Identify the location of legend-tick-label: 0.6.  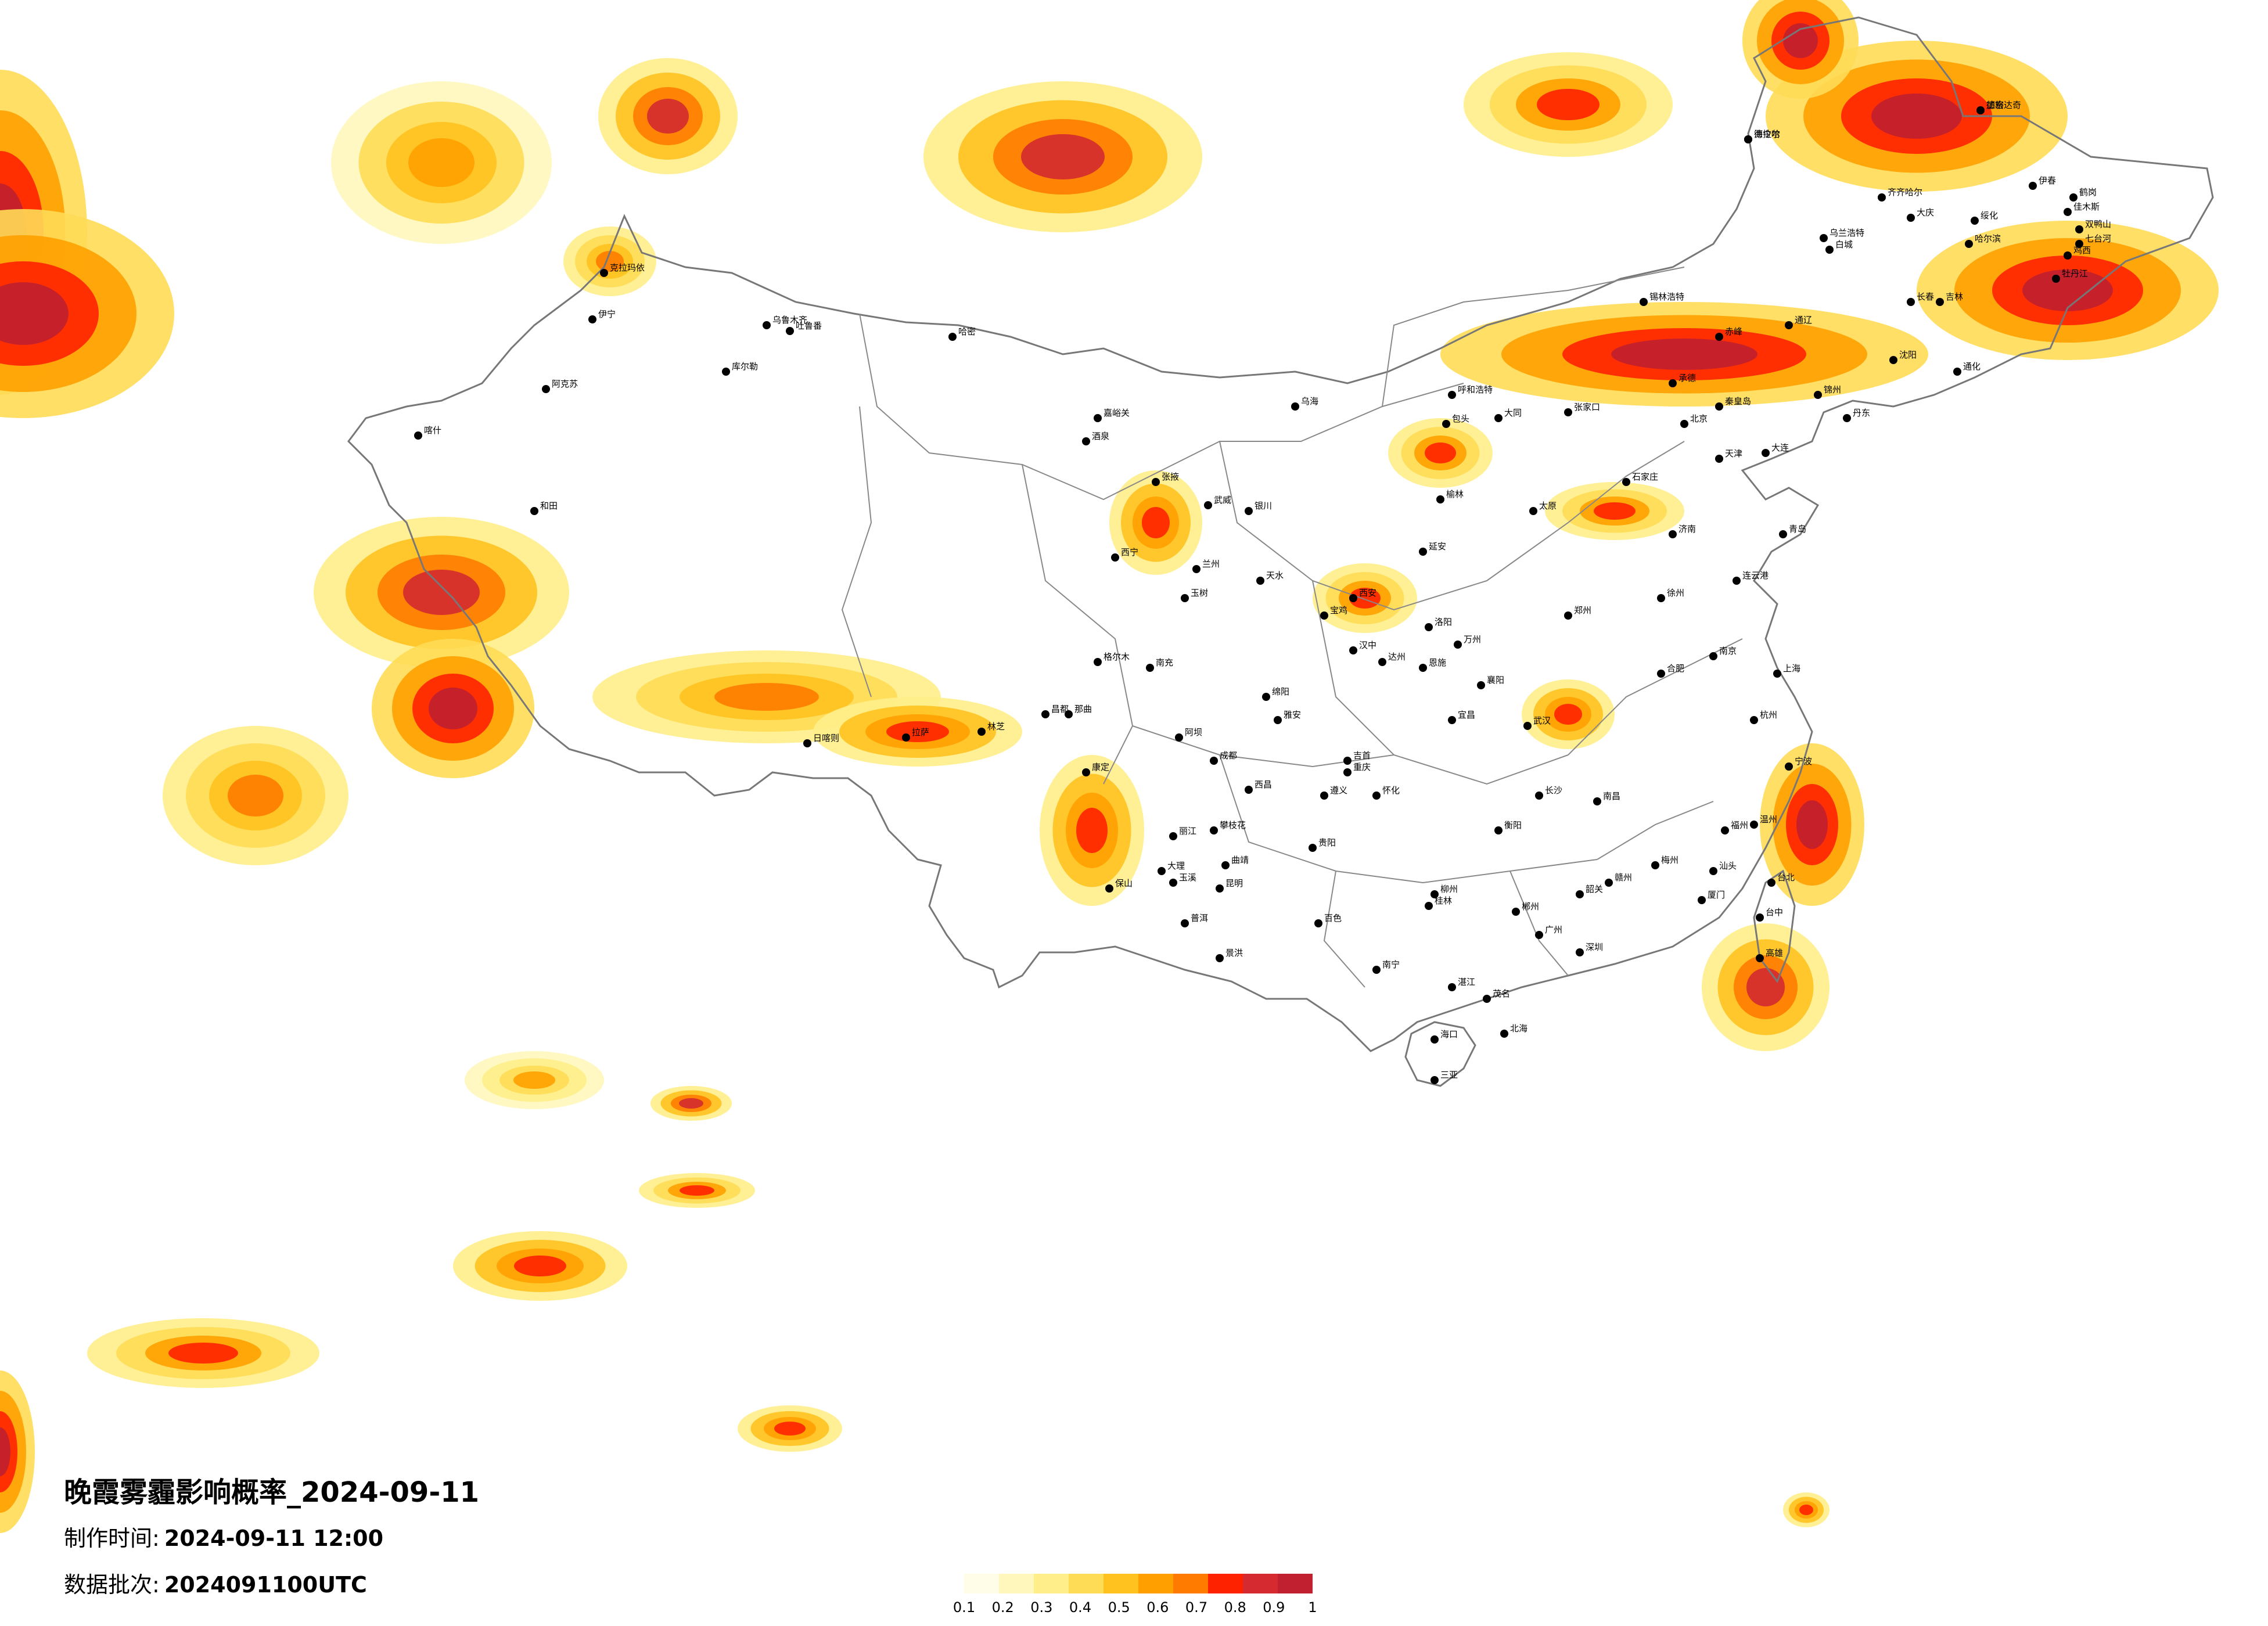
(1157, 1607).